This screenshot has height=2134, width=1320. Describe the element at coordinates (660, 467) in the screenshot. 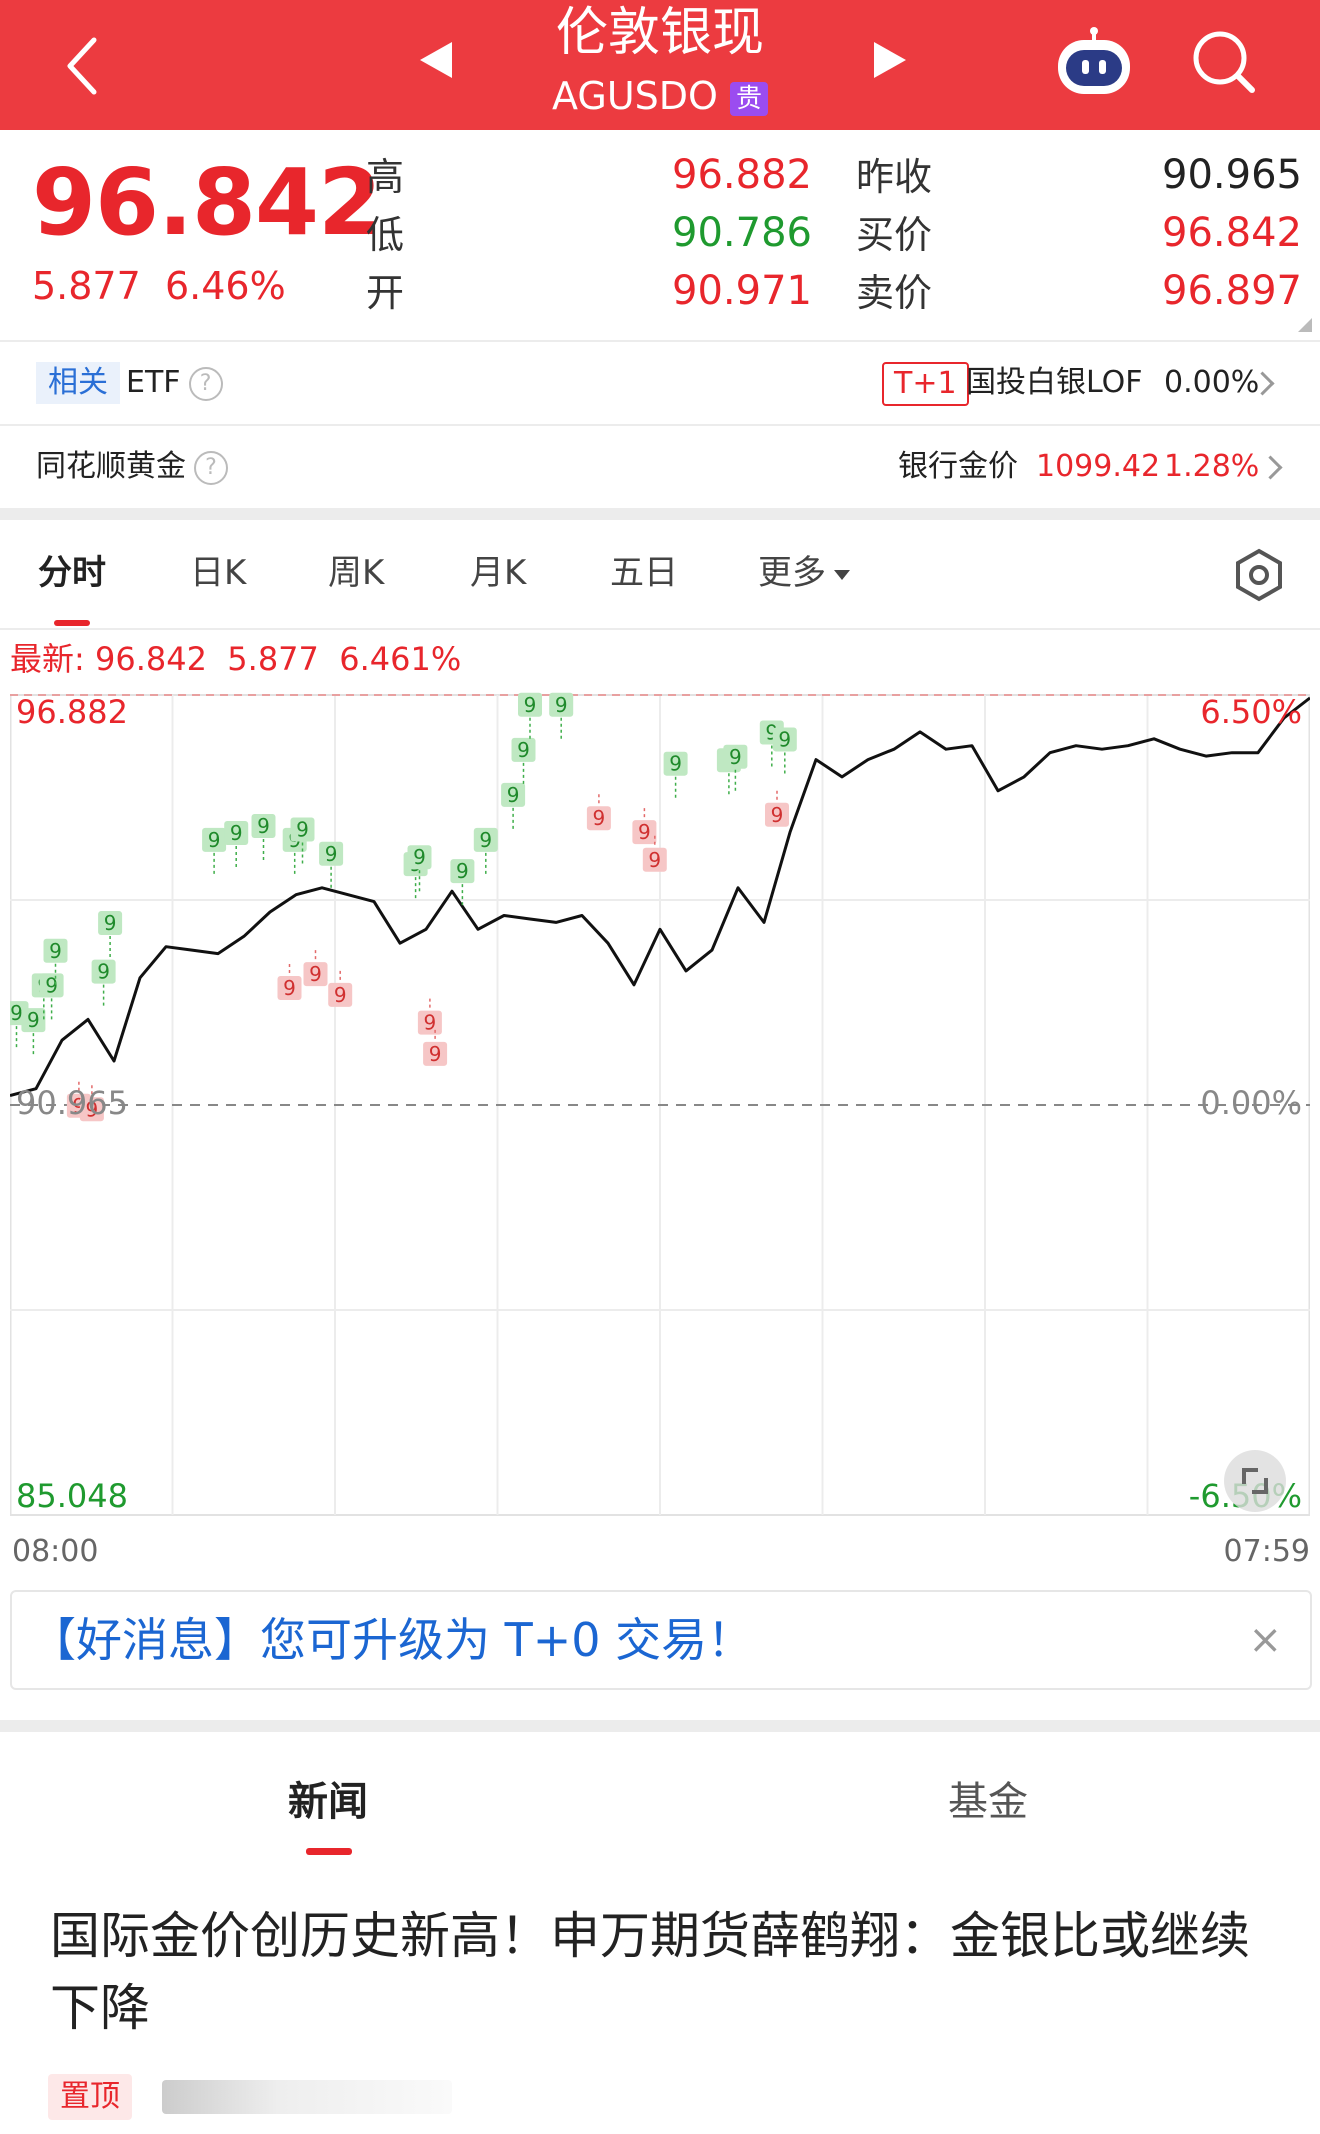

I see `gold-row: 同花顺黄金? 银行金价 1099.42 1.28%` at that location.